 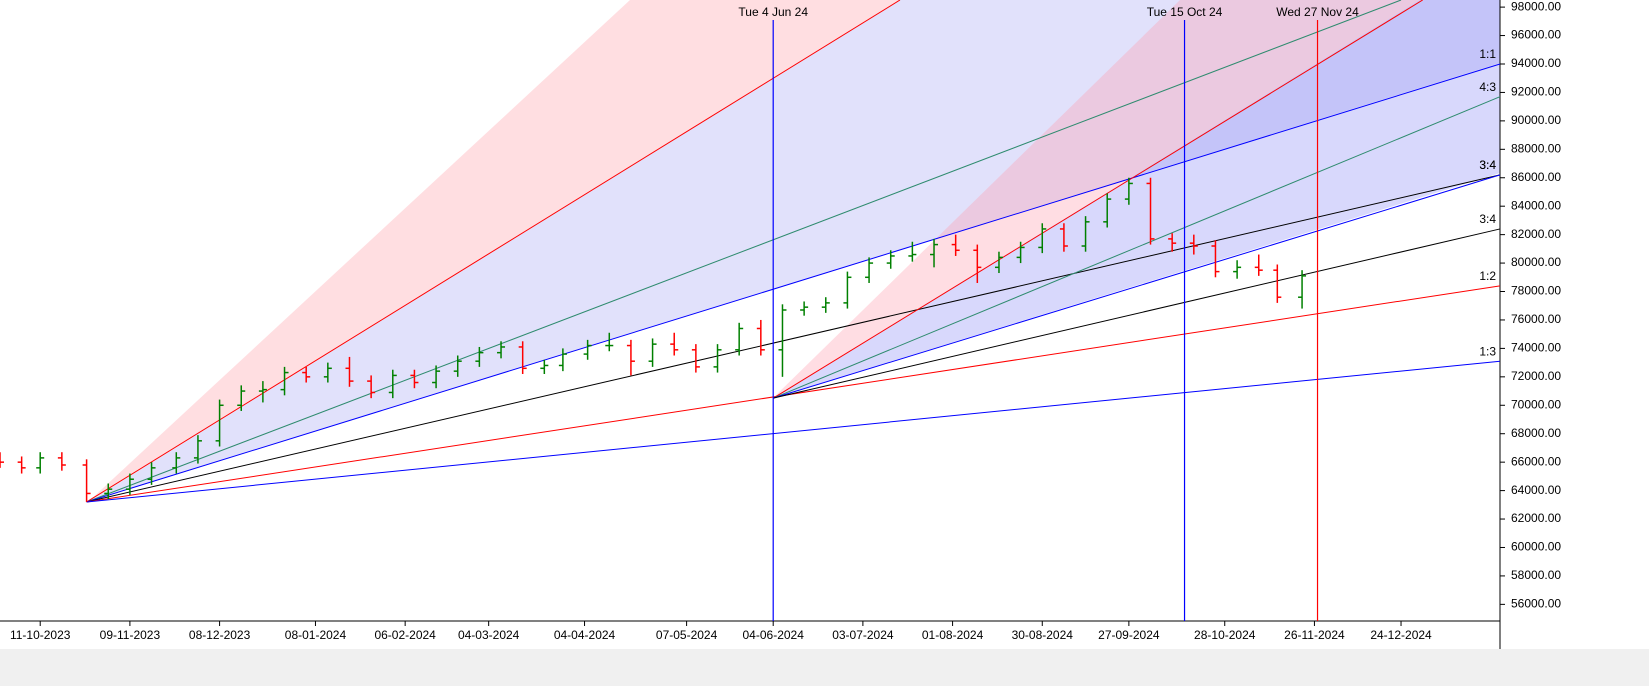 What do you see at coordinates (1137, 286) in the screenshot?
I see `fan-line` at bounding box center [1137, 286].